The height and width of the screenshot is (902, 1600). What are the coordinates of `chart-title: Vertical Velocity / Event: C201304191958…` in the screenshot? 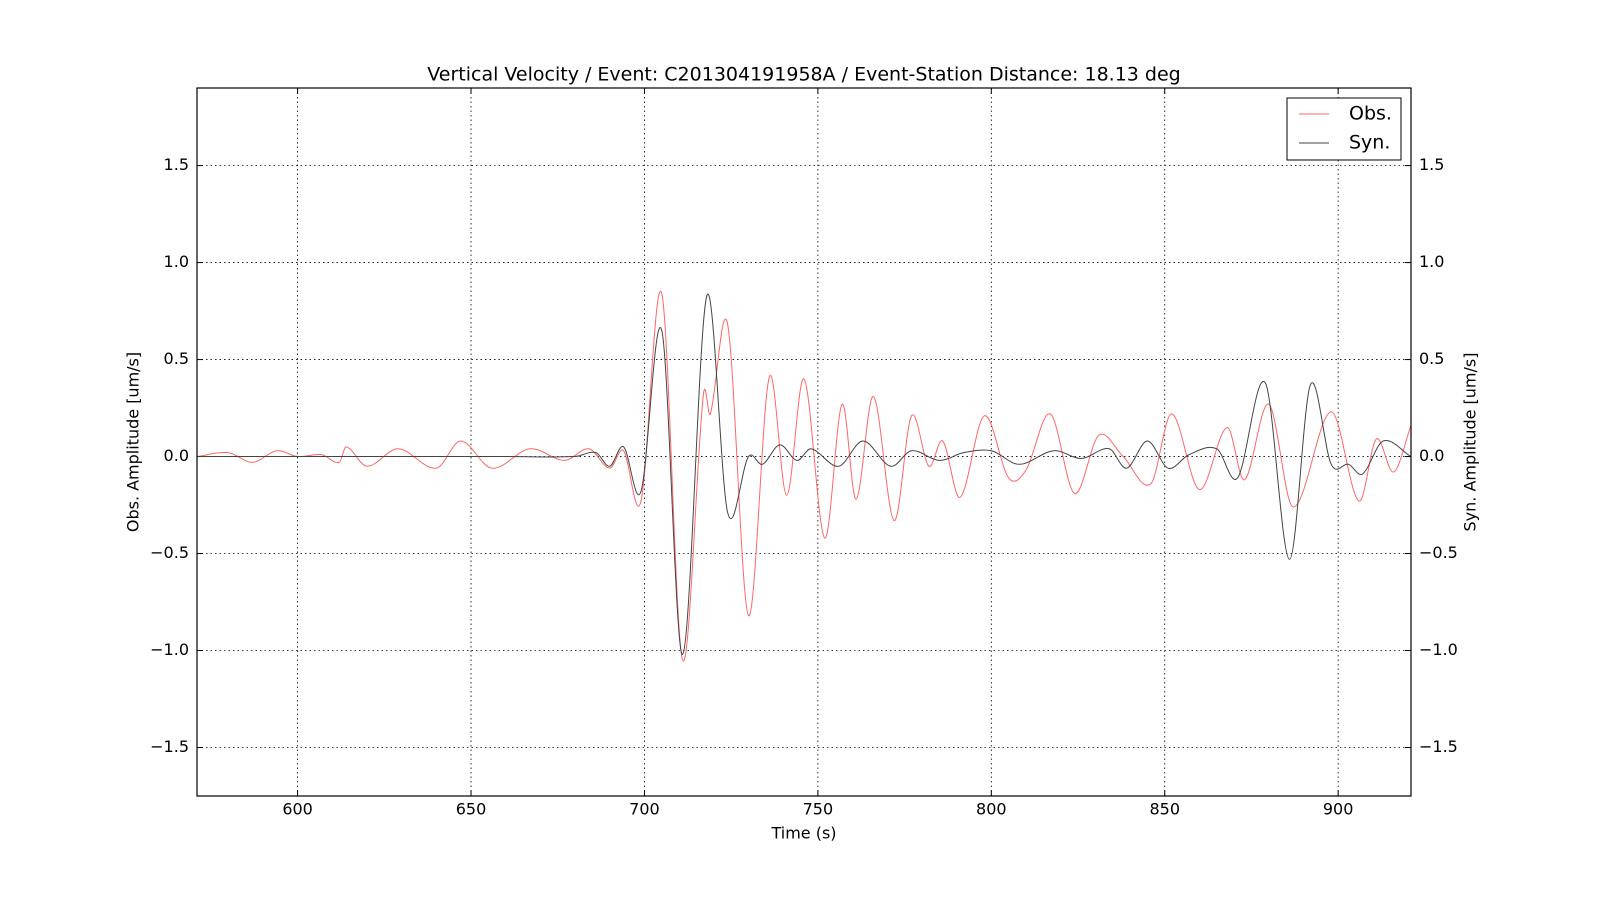 It's located at (804, 75).